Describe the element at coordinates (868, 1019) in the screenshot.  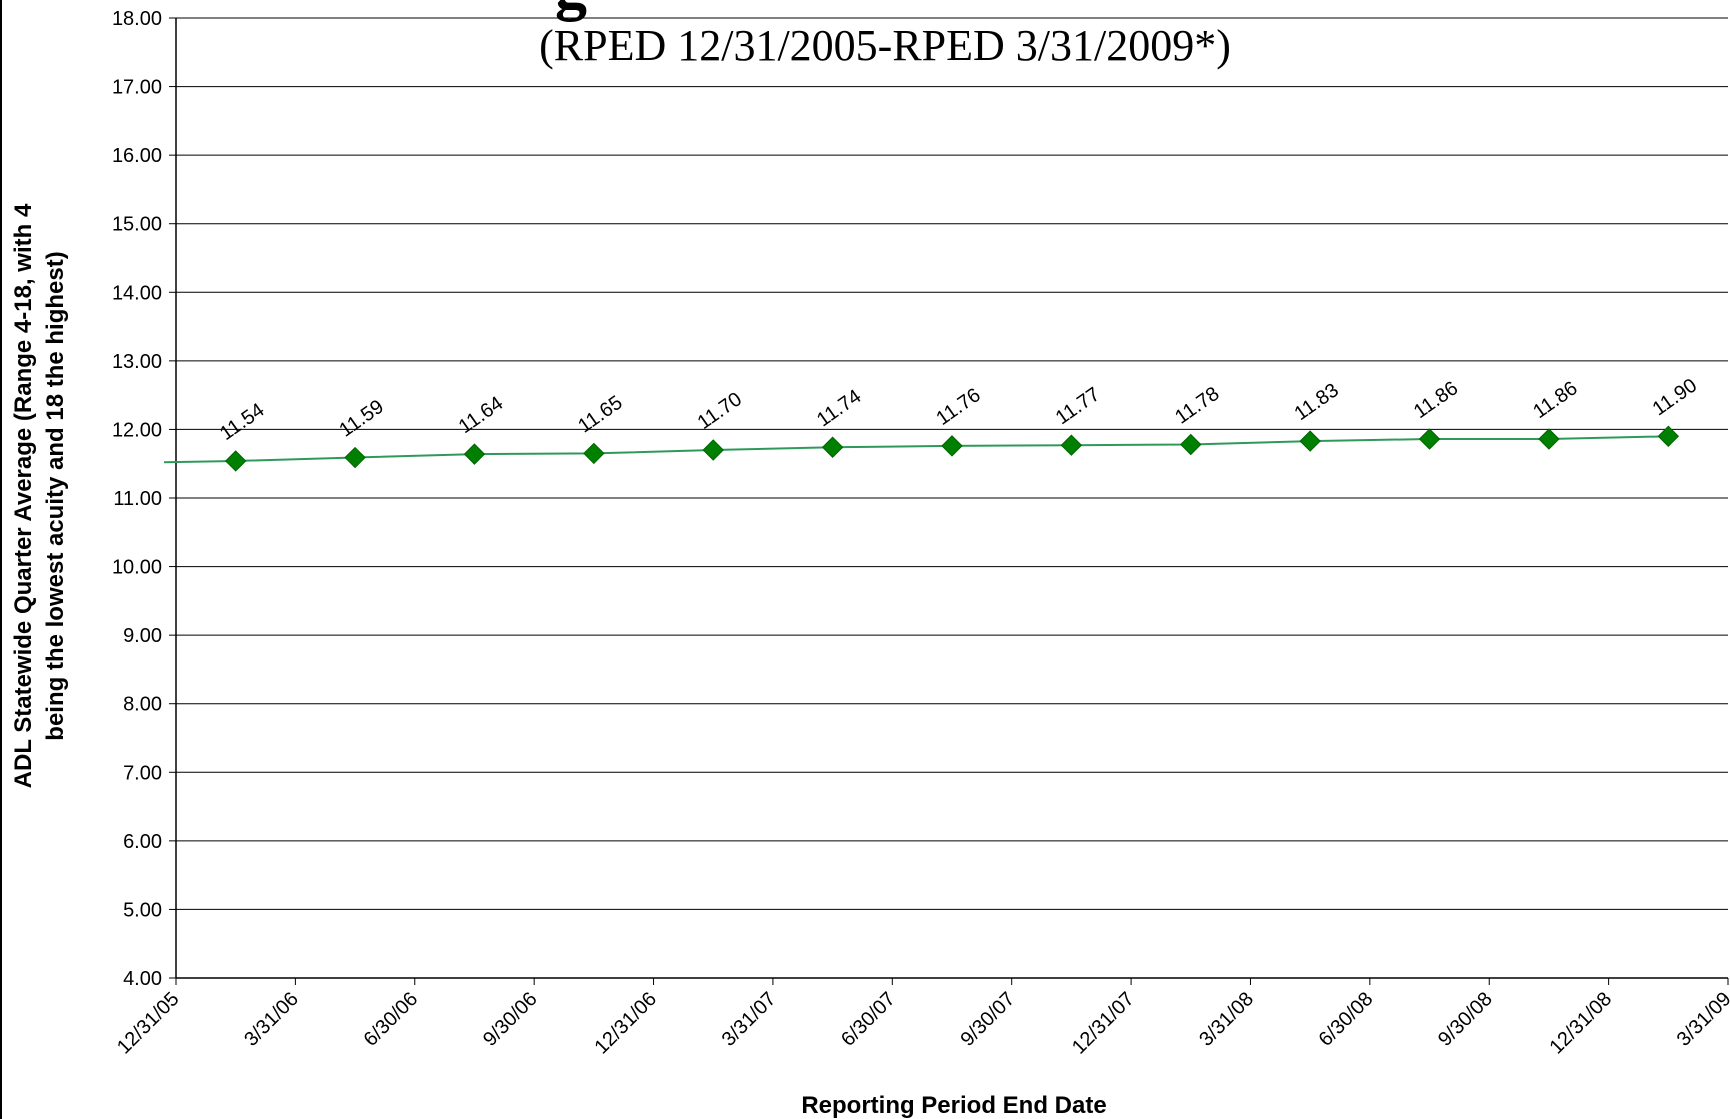
I see `x-tick-label: 6/30/07` at that location.